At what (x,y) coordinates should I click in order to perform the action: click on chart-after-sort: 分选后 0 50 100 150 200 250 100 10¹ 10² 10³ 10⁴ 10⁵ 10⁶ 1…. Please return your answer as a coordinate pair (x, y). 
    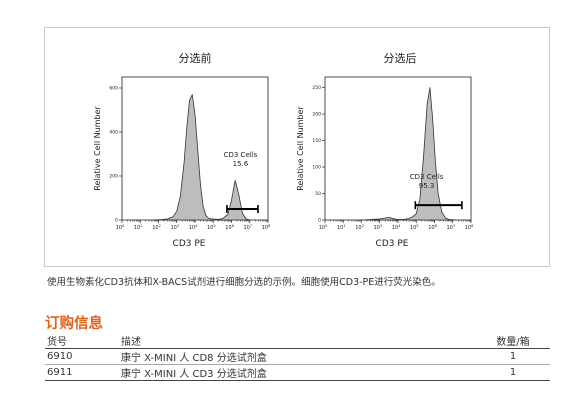
    Looking at the image, I should click on (384, 150).